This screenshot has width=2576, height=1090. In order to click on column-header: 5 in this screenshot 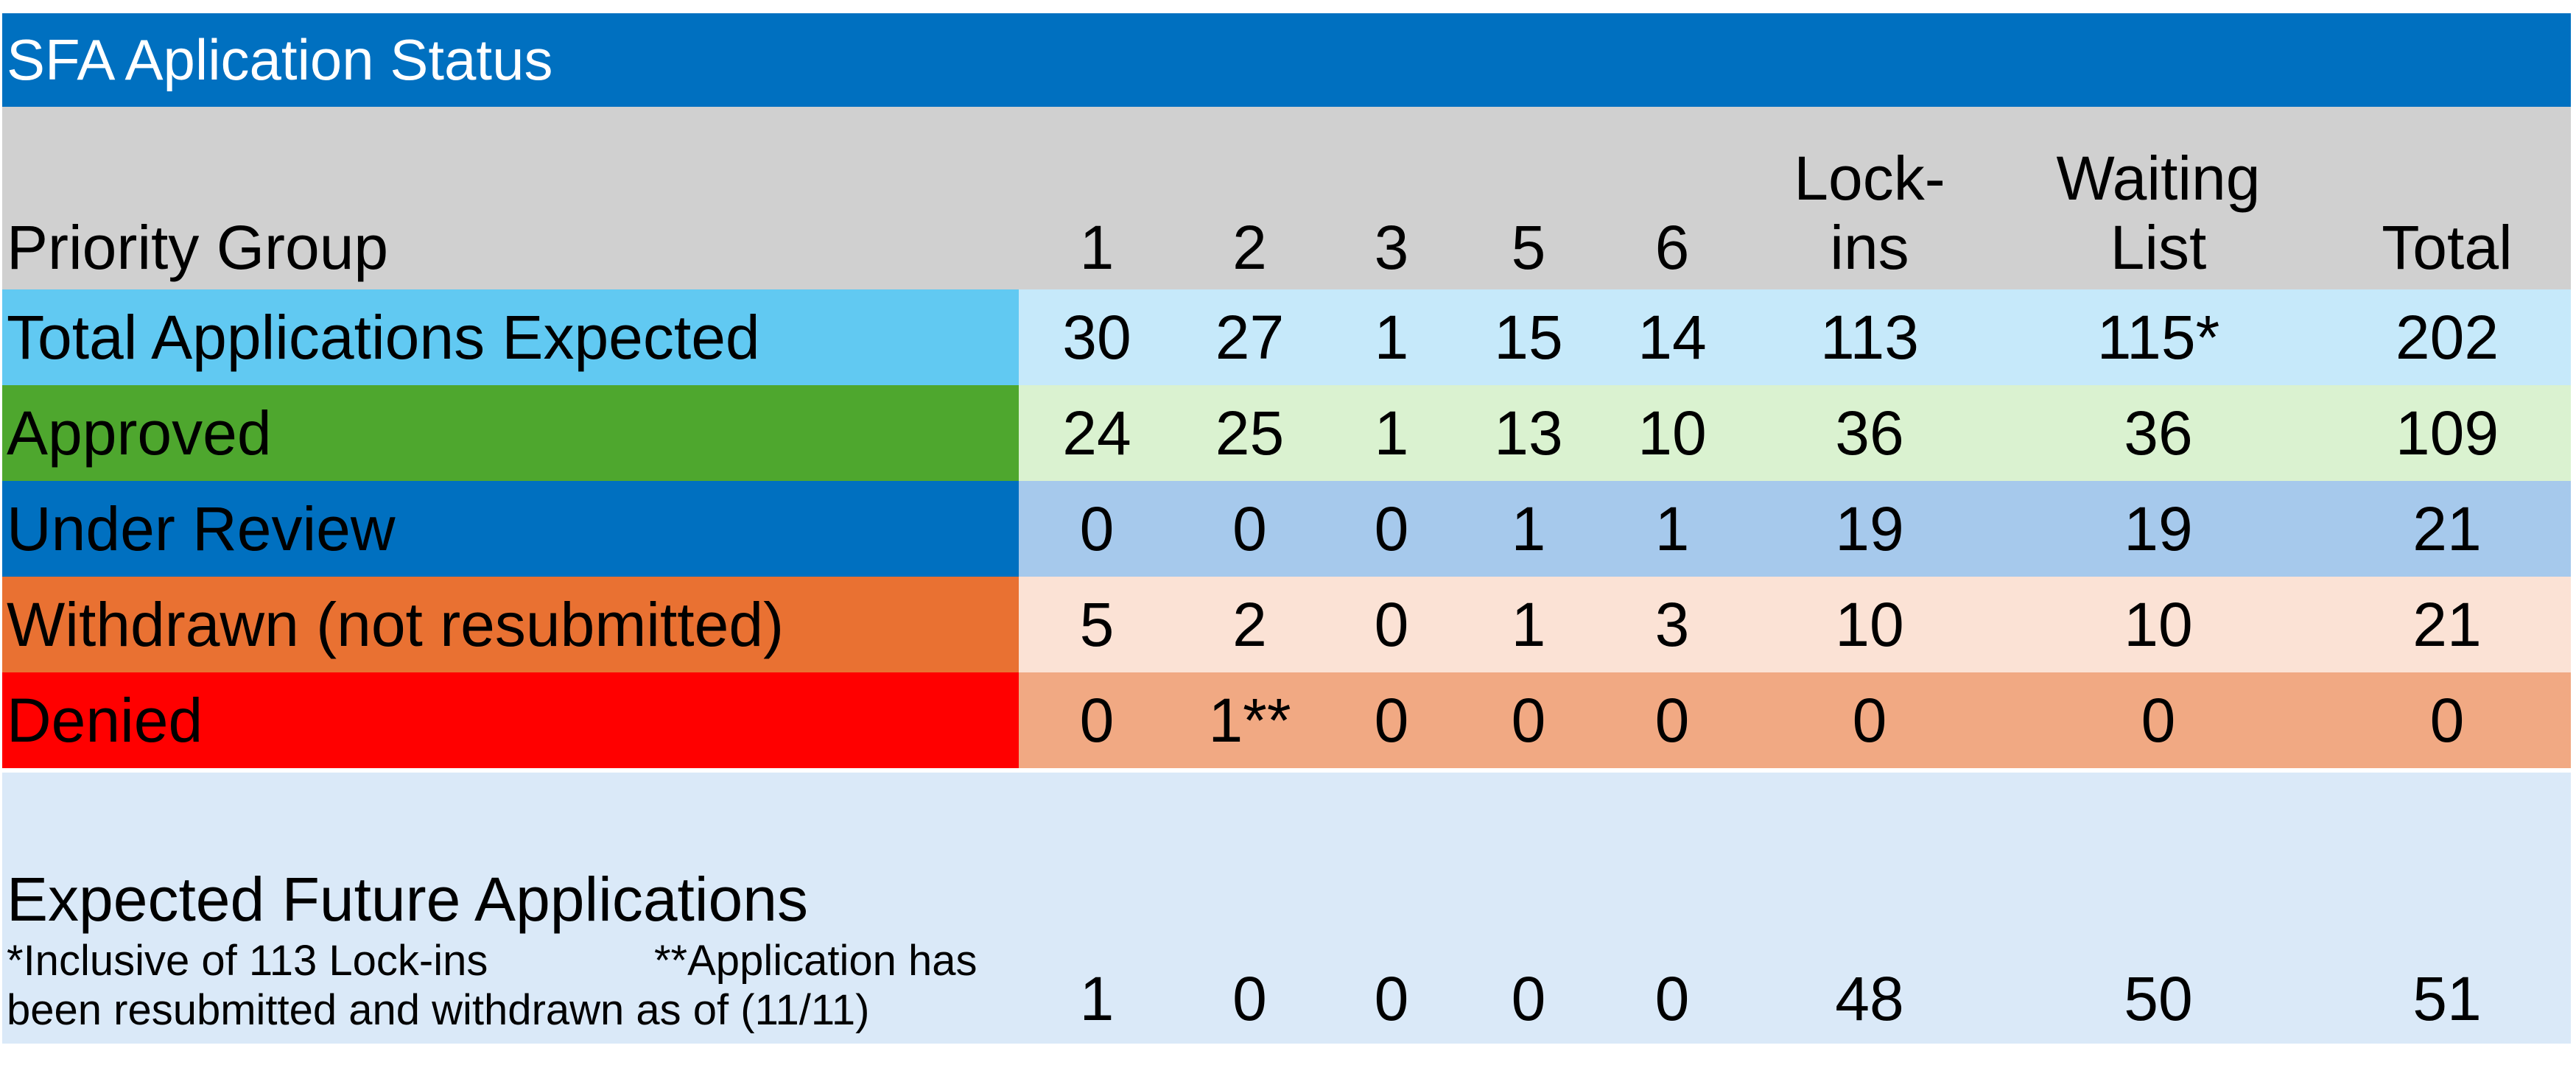, I will do `click(1528, 247)`.